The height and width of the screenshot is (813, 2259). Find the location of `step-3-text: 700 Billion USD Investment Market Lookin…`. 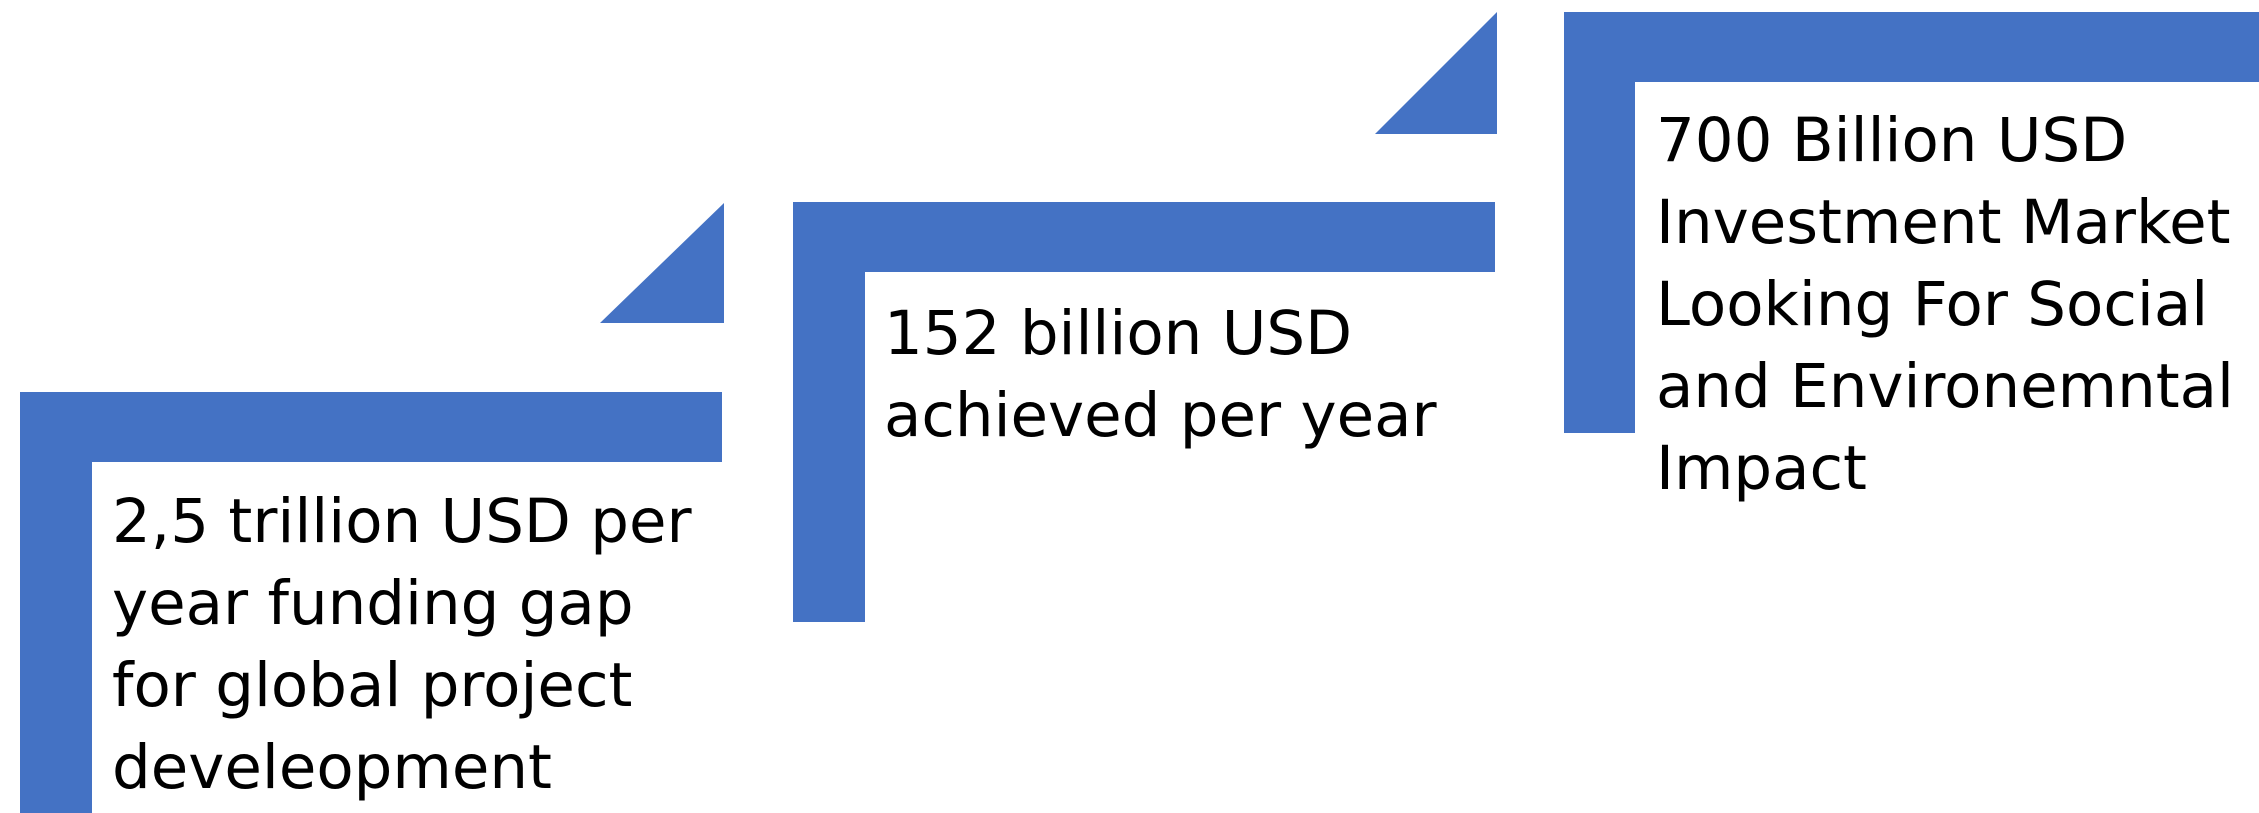

step-3-text: 700 Billion USD Investment Market Lookin… is located at coordinates (1945, 304).